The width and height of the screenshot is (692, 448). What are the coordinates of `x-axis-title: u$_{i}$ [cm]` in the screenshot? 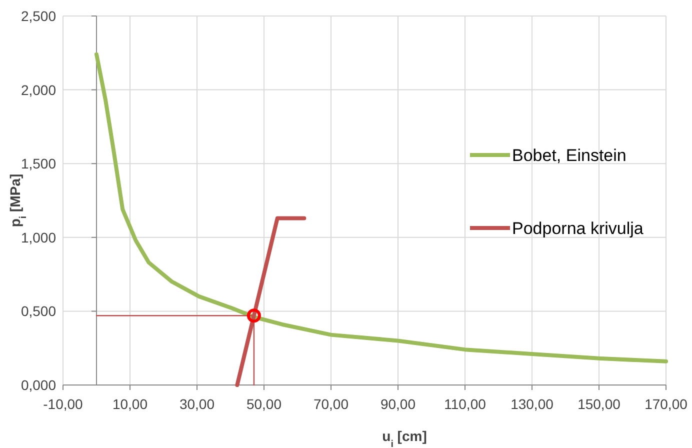 It's located at (404, 438).